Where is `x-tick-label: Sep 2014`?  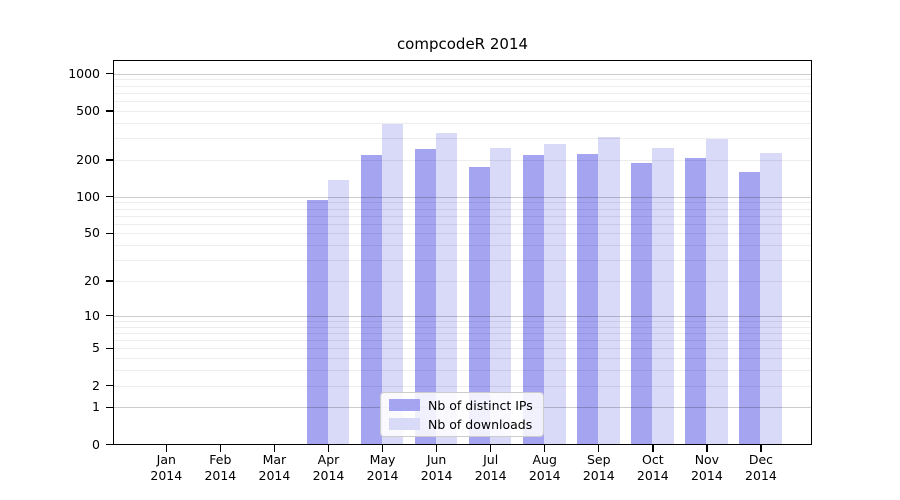 x-tick-label: Sep 2014 is located at coordinates (598, 467).